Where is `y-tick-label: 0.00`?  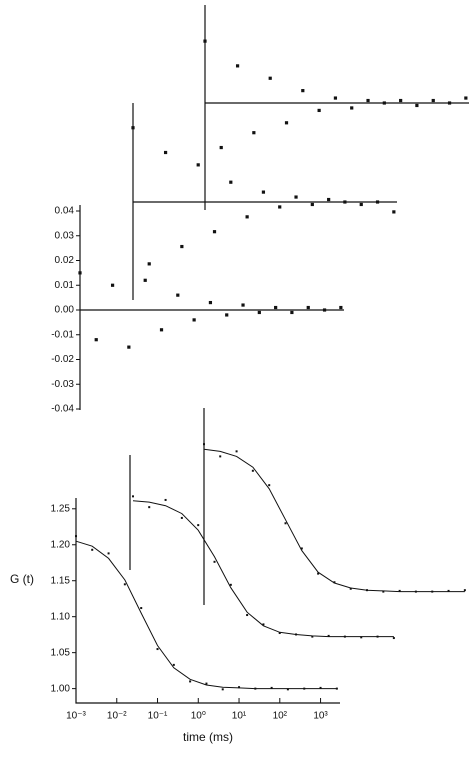 y-tick-label: 0.00 is located at coordinates (65, 310).